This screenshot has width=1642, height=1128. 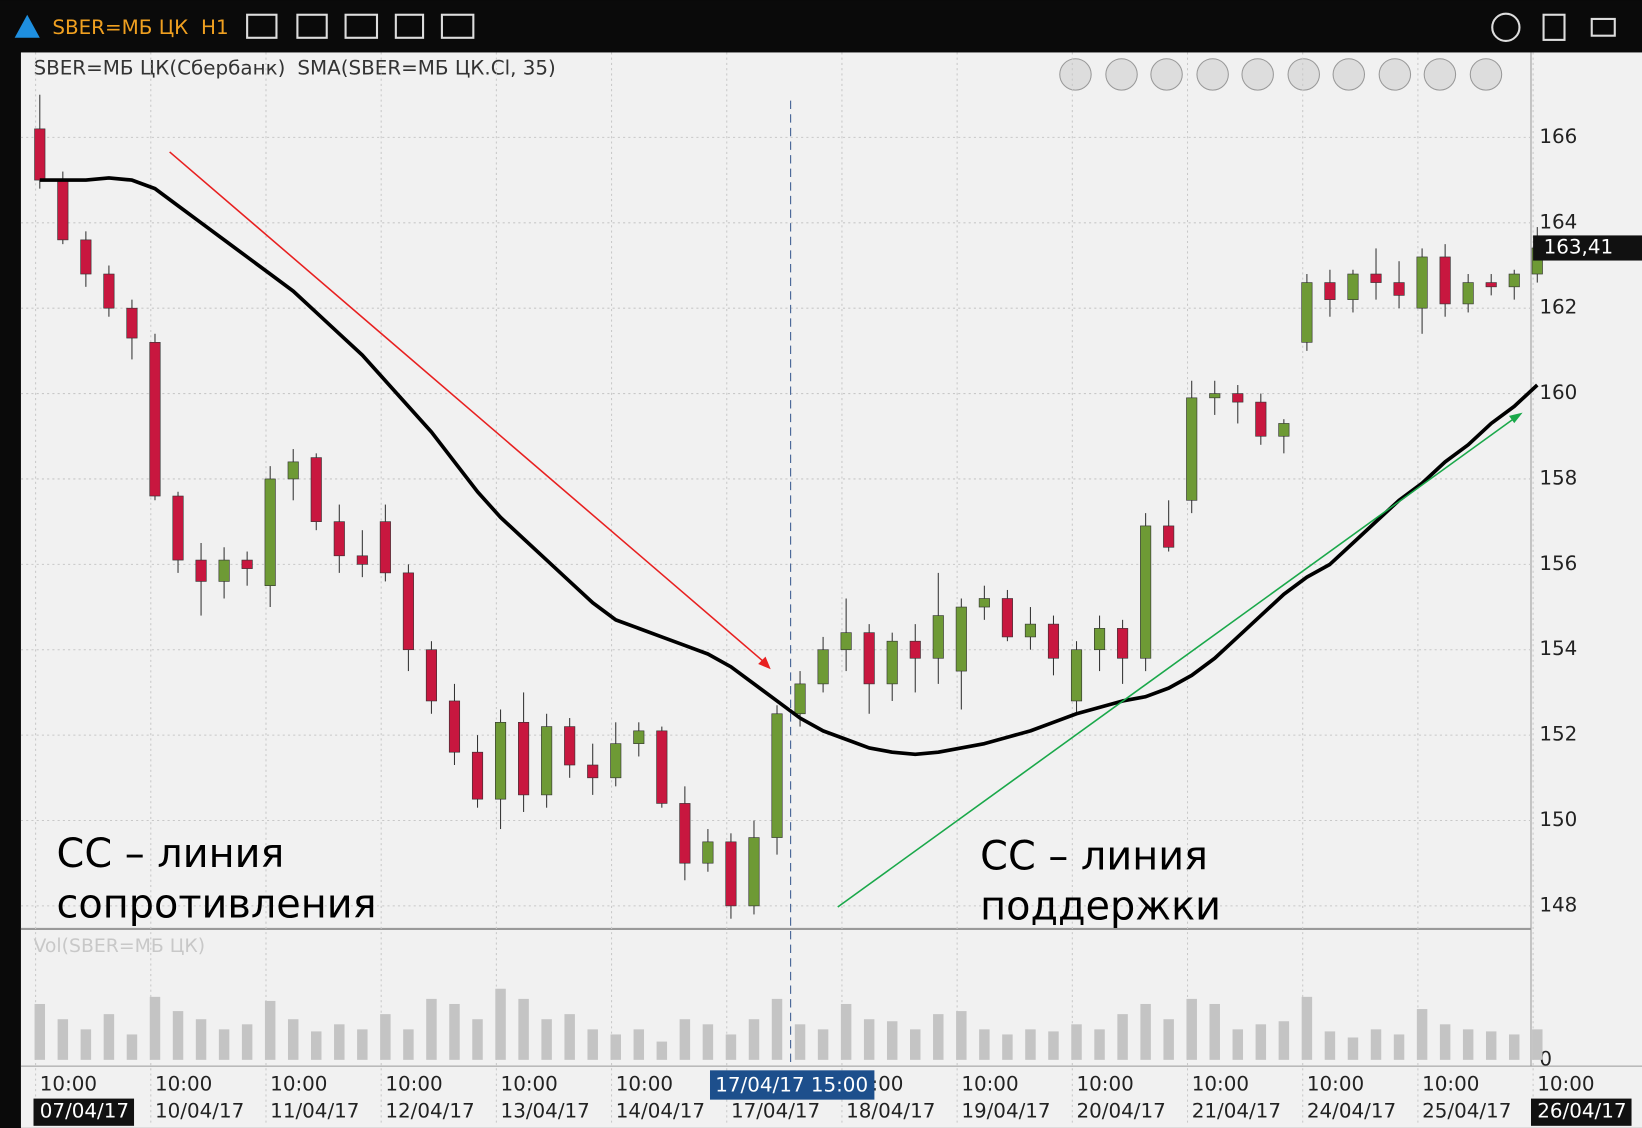 What do you see at coordinates (1579, 246) in the screenshot?
I see `last-price-label: 163,41` at bounding box center [1579, 246].